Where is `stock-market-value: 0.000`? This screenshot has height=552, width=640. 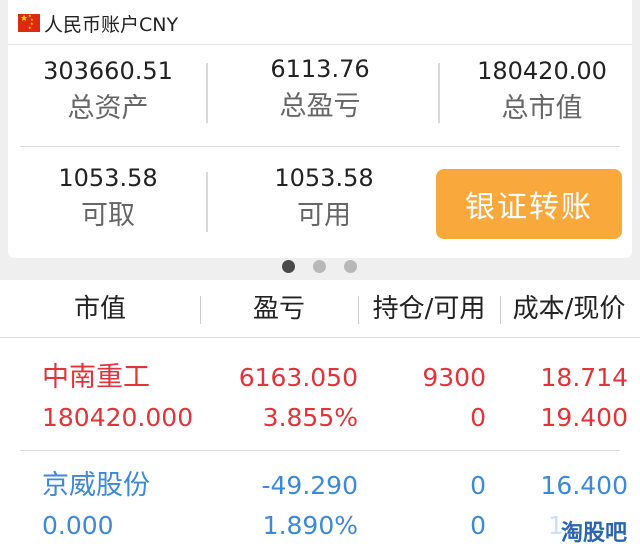
stock-market-value: 0.000 is located at coordinates (78, 525).